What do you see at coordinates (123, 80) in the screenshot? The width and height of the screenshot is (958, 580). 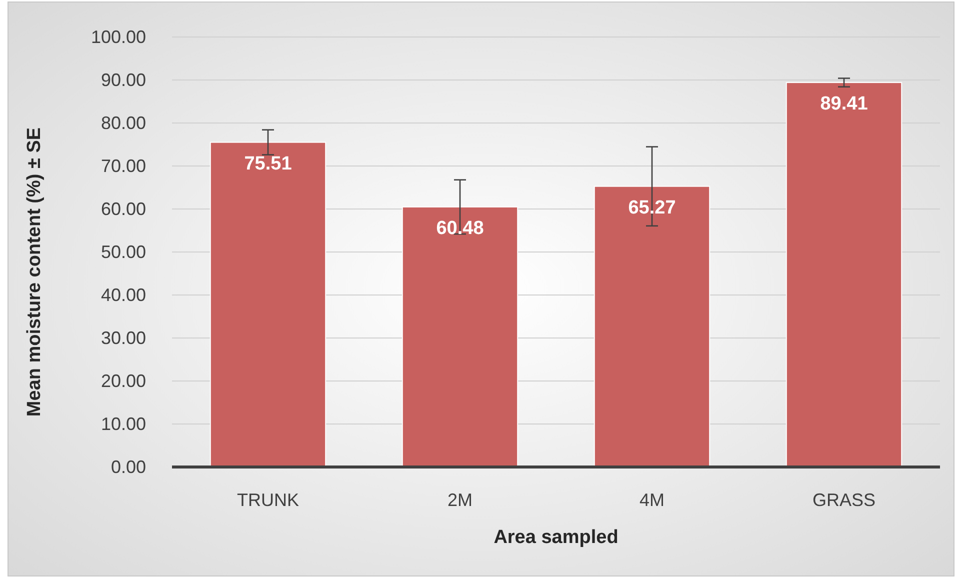 I see `y-tick-label: 90.00` at bounding box center [123, 80].